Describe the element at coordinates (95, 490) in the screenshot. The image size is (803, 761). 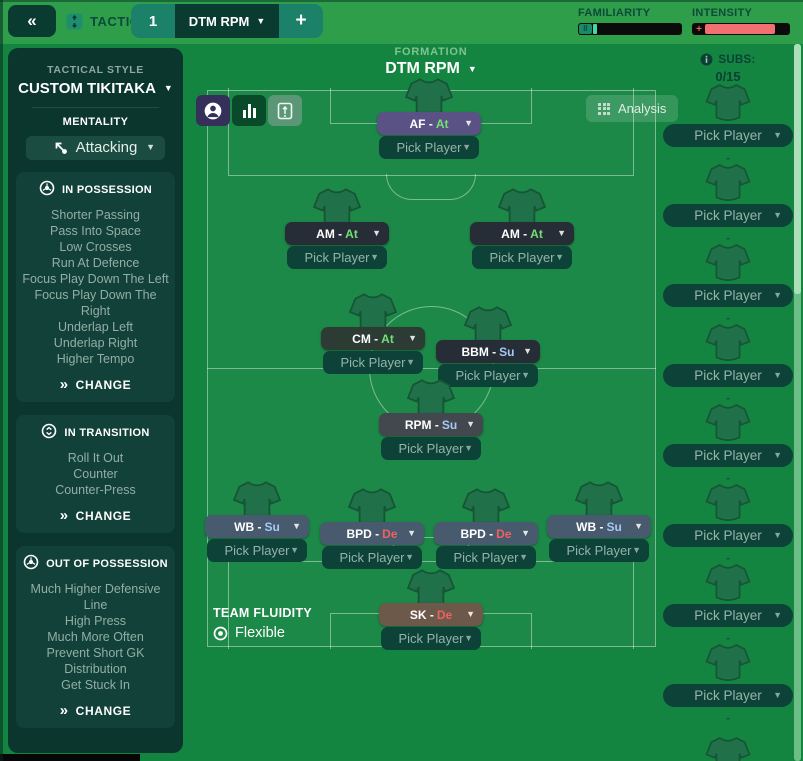
I see `instruction-item: Counter-Press` at that location.